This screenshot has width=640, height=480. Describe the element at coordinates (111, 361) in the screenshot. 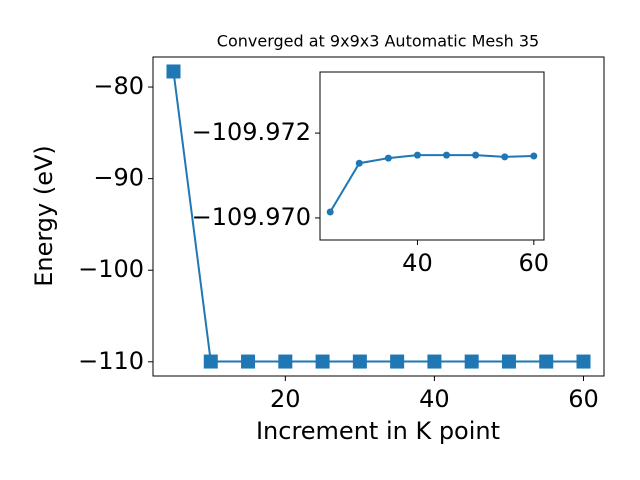

I see `y-tick-label: −110` at that location.